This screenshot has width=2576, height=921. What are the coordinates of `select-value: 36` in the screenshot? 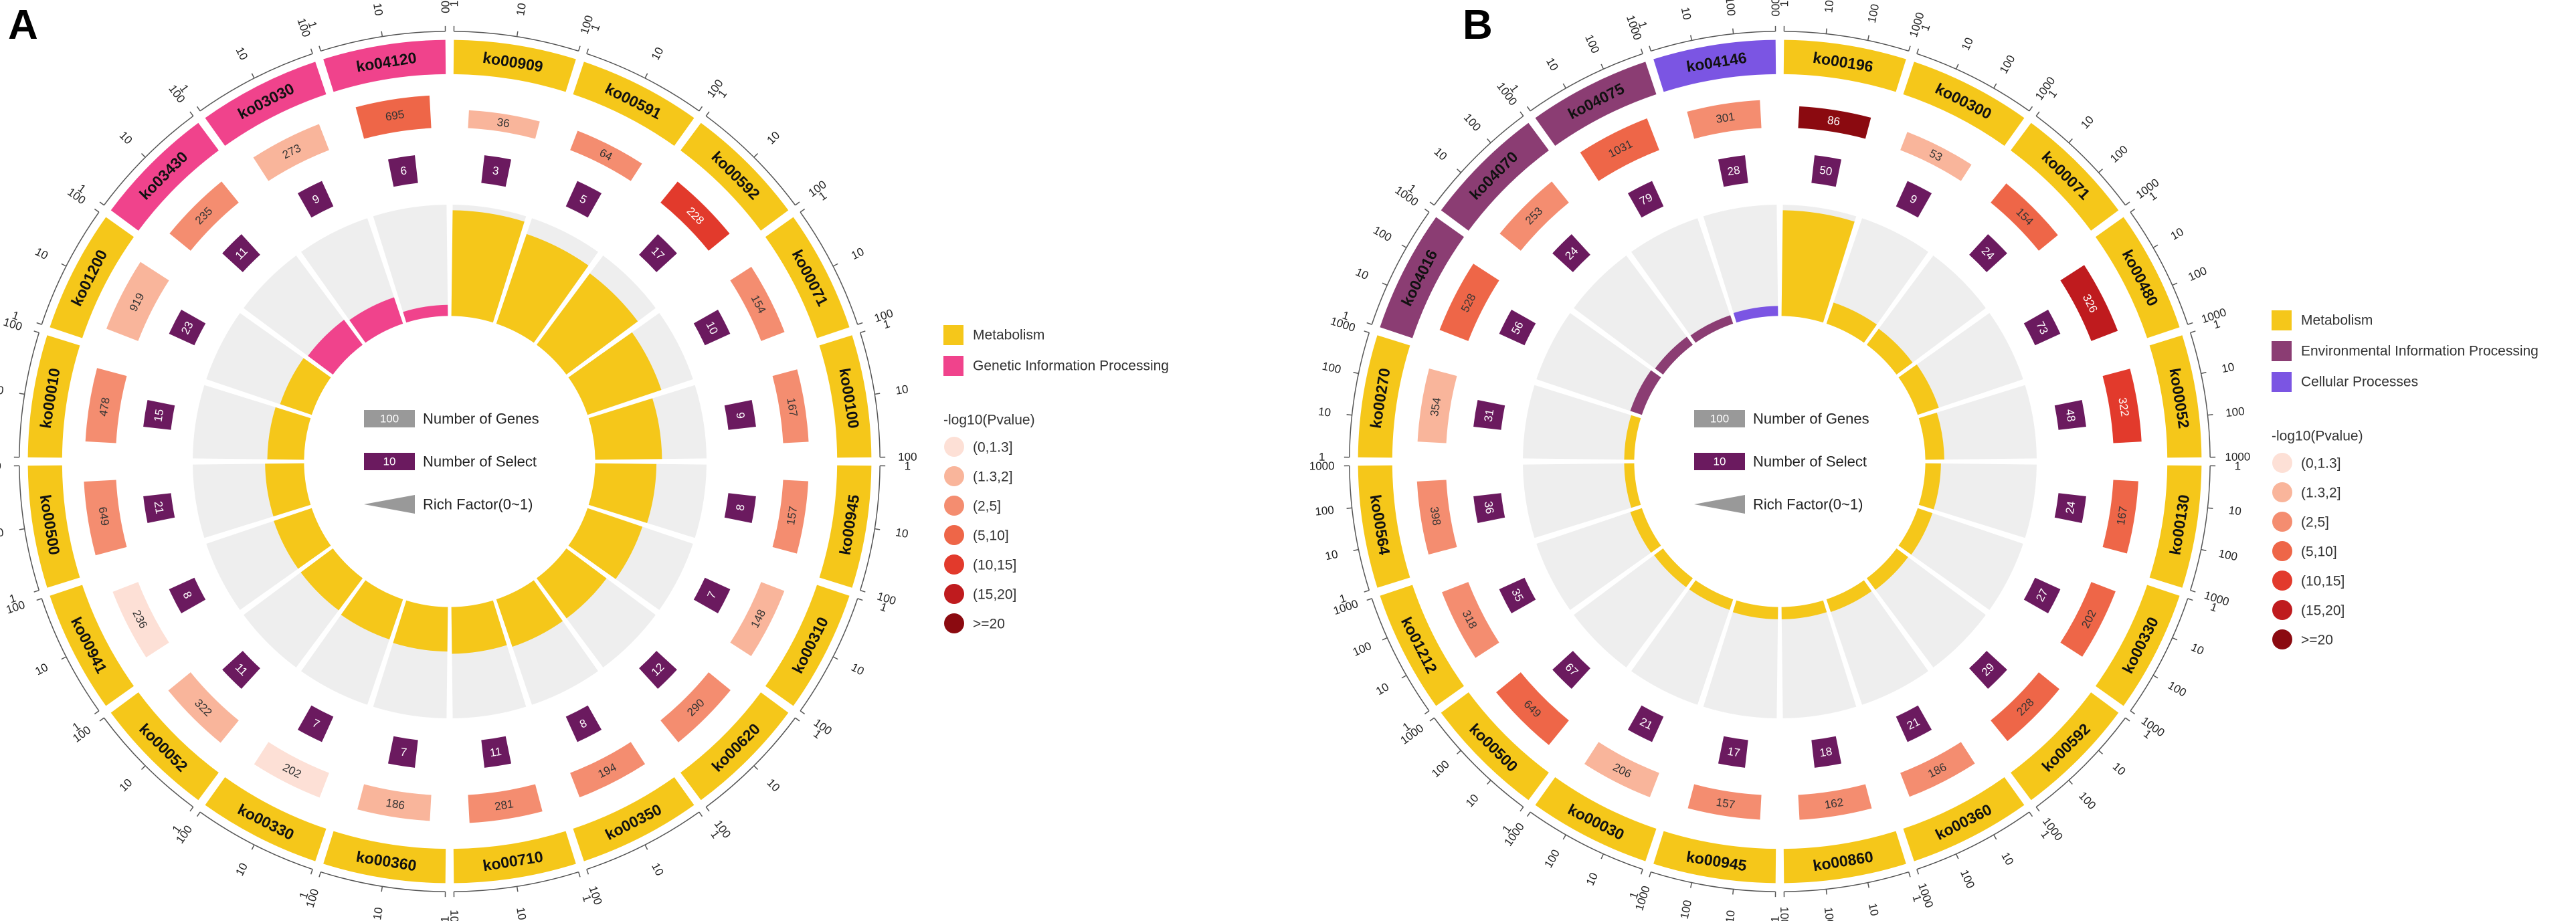 It's located at (1489, 507).